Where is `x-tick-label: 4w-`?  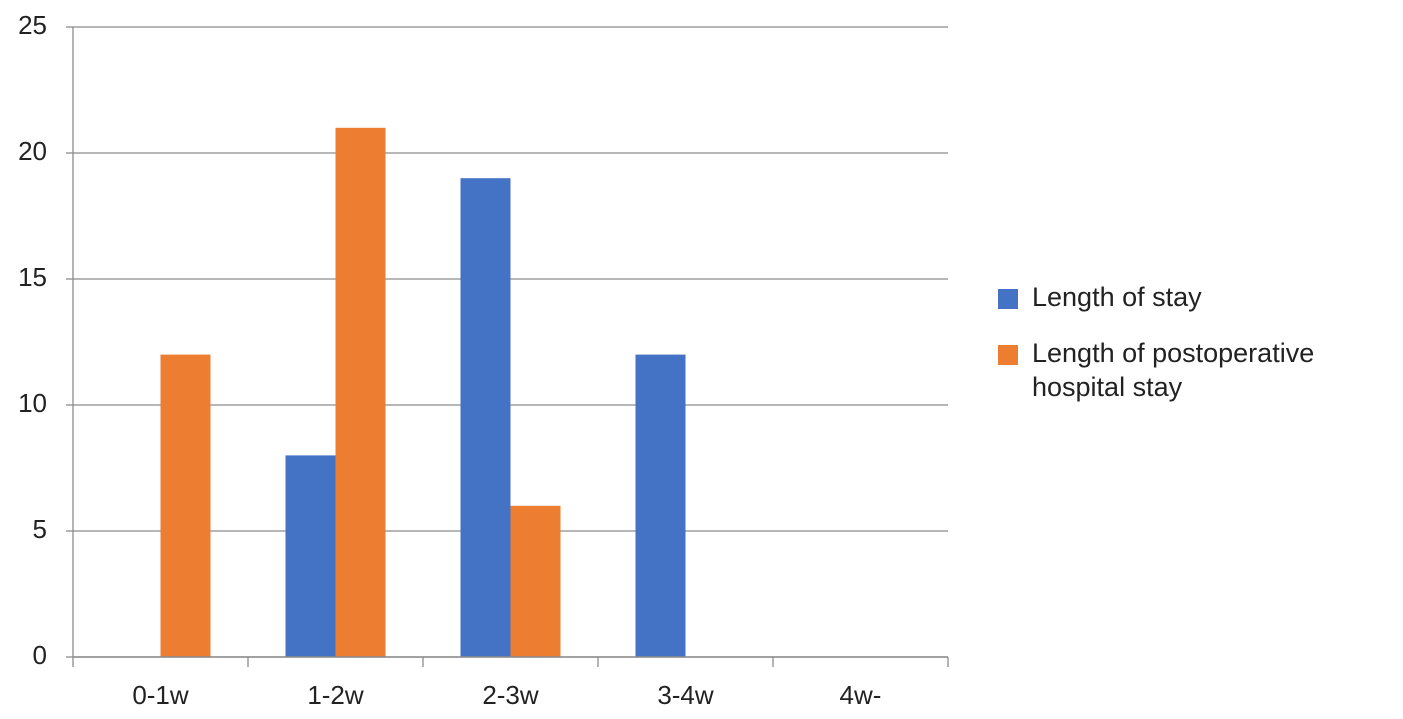
x-tick-label: 4w- is located at coordinates (861, 695).